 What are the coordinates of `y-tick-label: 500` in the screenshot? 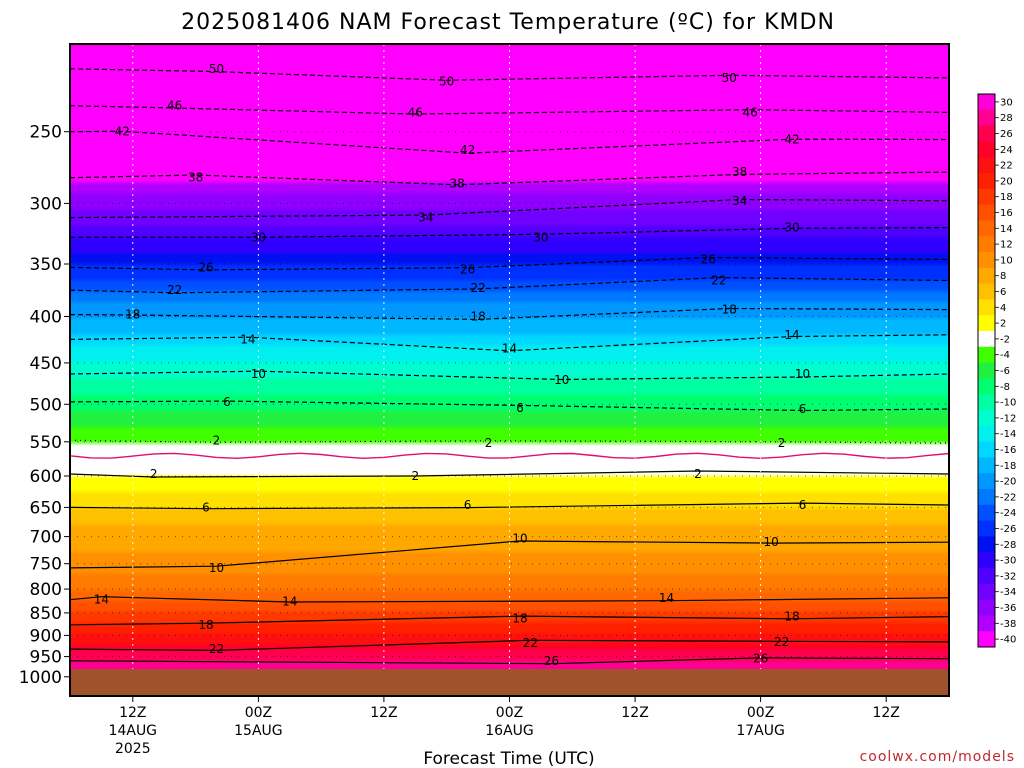 It's located at (46, 405).